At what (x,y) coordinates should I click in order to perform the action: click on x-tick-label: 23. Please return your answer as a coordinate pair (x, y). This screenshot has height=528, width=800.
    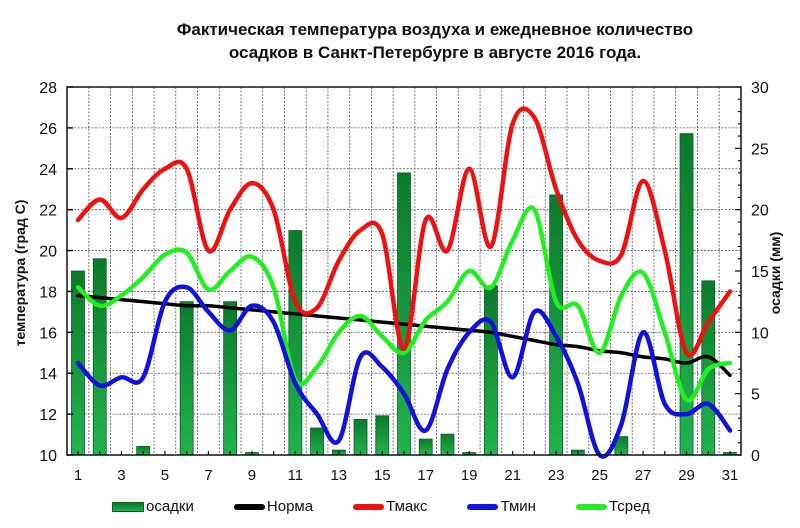
    Looking at the image, I should click on (556, 475).